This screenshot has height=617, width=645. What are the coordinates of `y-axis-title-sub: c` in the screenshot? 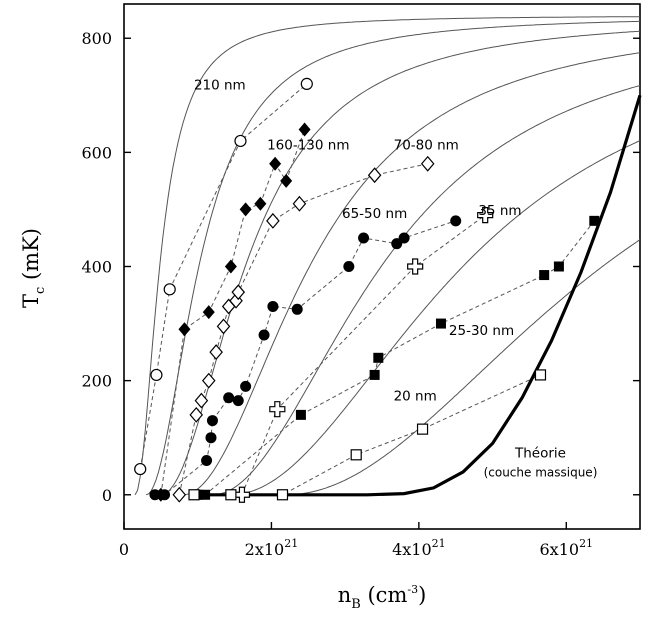 It's located at (40, 290).